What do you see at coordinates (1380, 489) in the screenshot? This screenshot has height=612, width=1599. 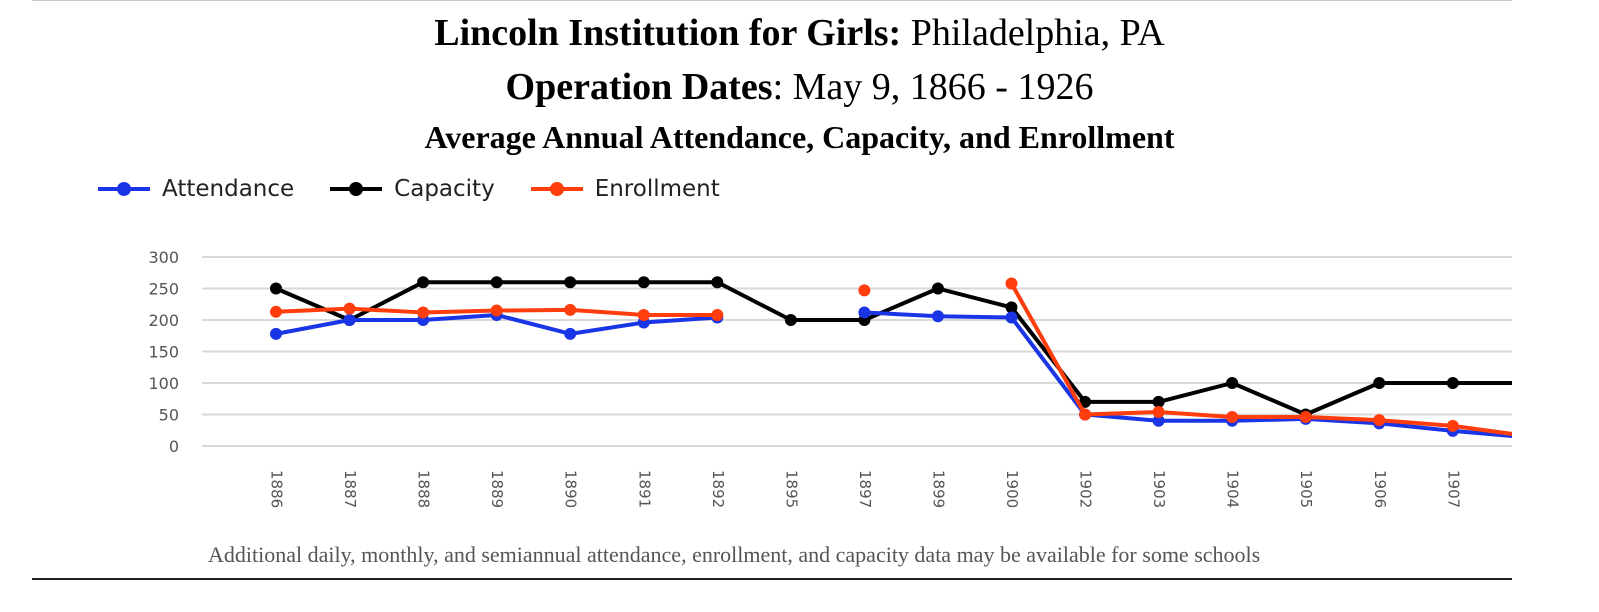 I see `x-tick-label-1906: 1906` at bounding box center [1380, 489].